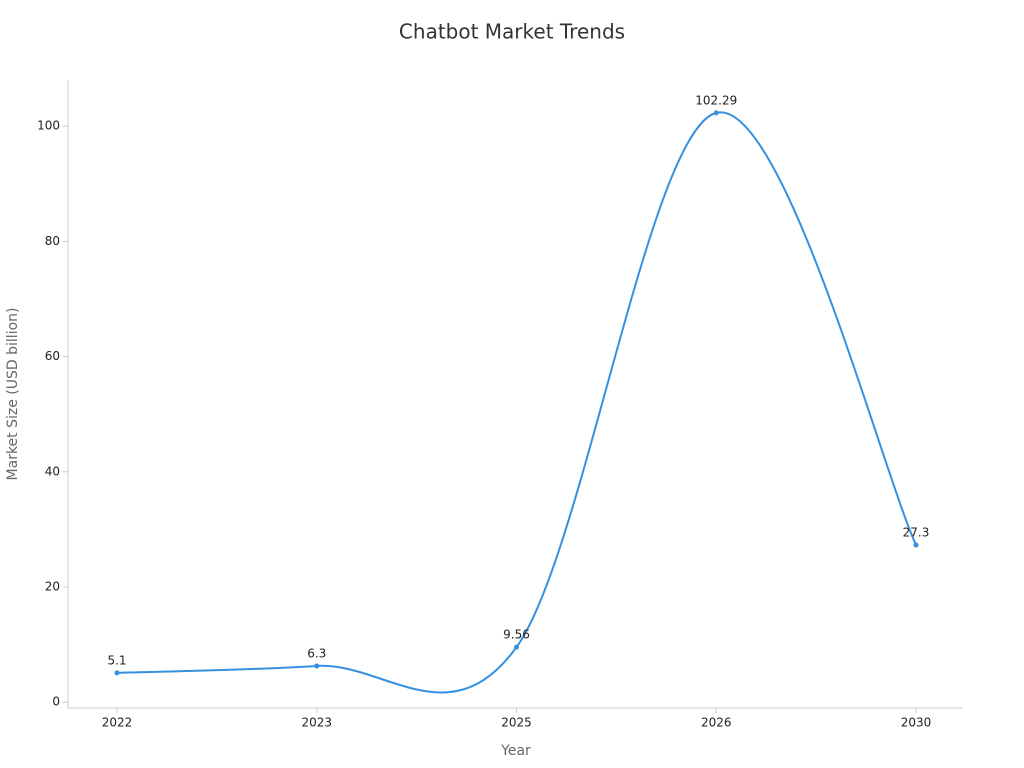  I want to click on data-label: 6.3, so click(316, 653).